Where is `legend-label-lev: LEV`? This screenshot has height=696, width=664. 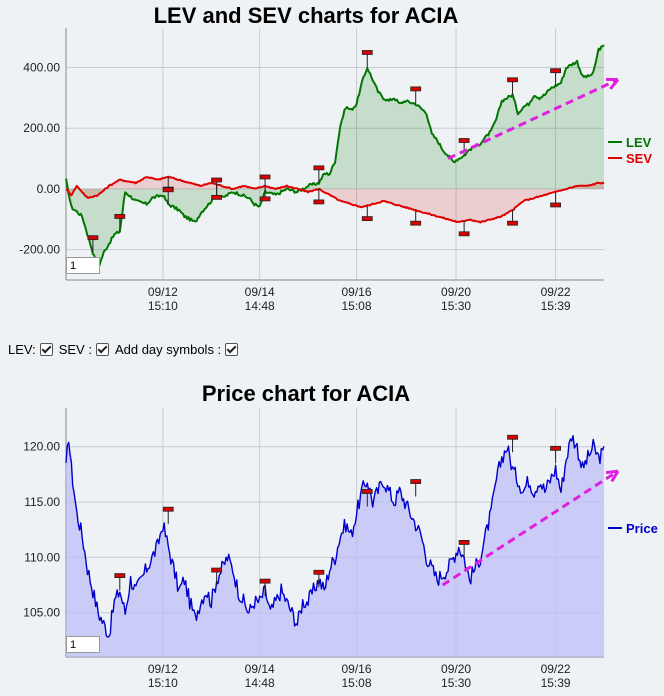 legend-label-lev: LEV is located at coordinates (639, 142).